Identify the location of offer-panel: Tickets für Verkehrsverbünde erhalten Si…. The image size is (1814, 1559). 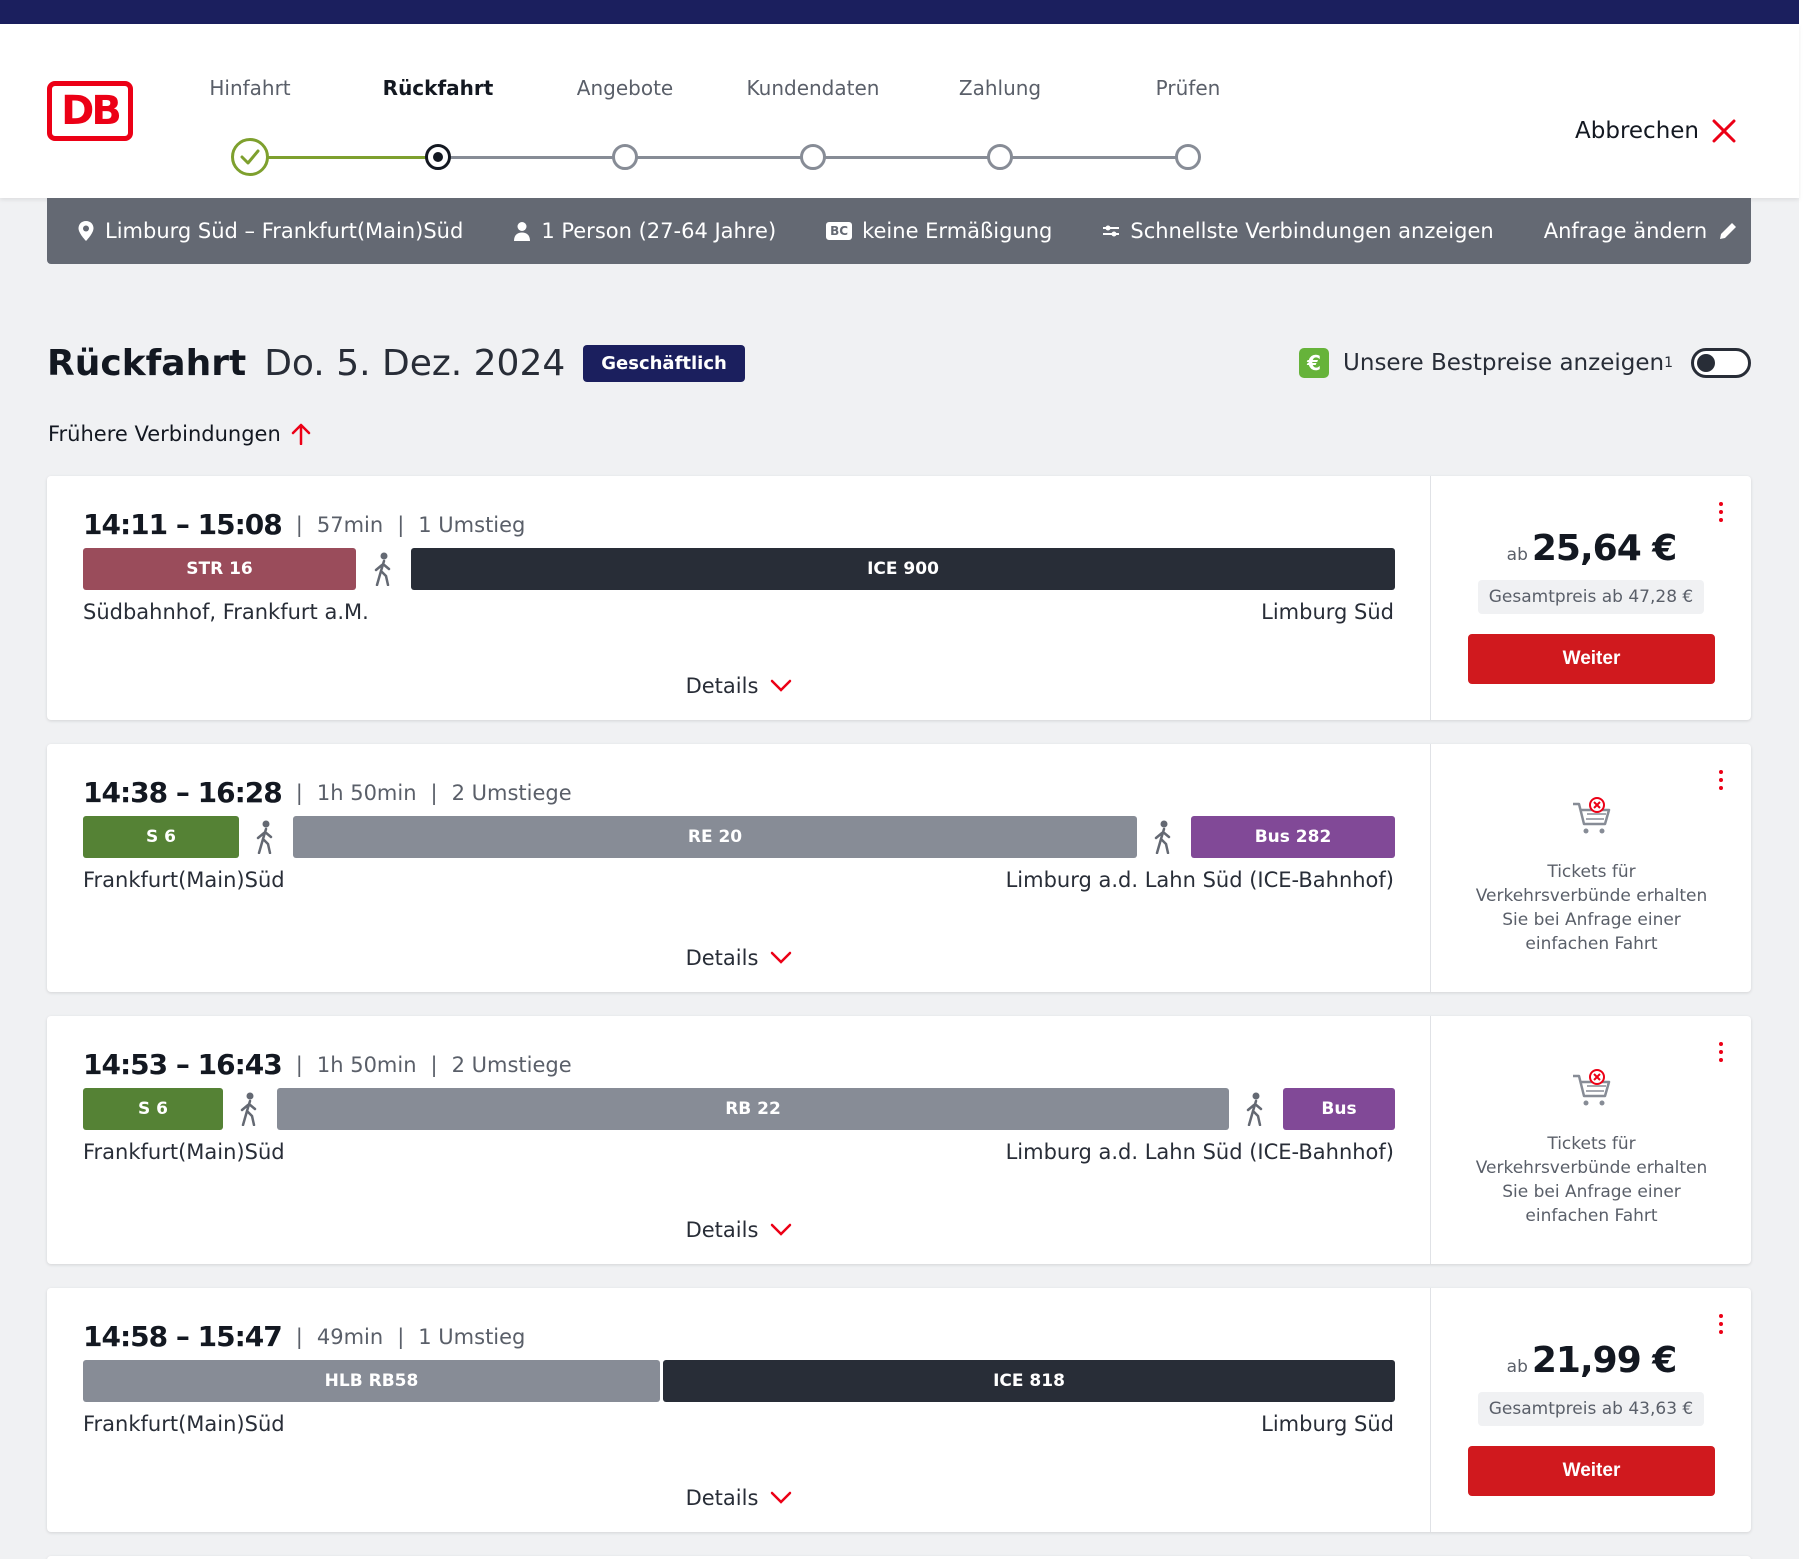
(1591, 868).